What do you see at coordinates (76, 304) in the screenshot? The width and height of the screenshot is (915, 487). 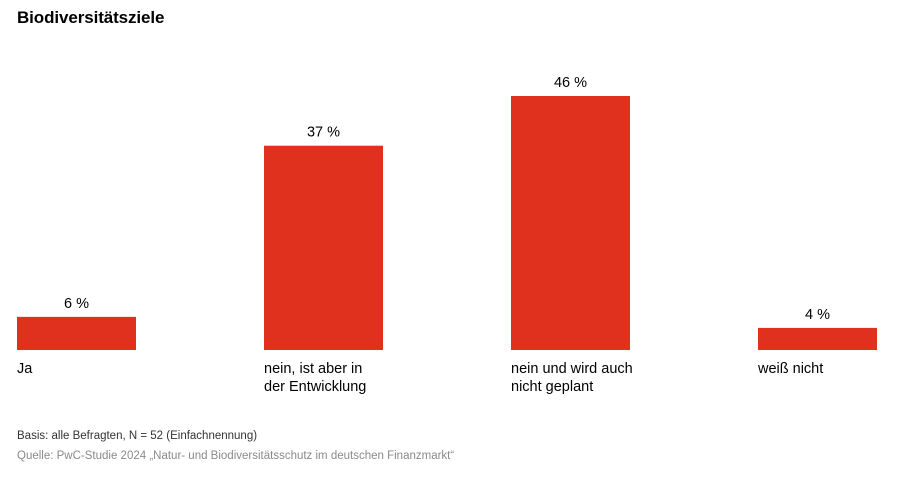 I see `value-label-0: 6 %` at bounding box center [76, 304].